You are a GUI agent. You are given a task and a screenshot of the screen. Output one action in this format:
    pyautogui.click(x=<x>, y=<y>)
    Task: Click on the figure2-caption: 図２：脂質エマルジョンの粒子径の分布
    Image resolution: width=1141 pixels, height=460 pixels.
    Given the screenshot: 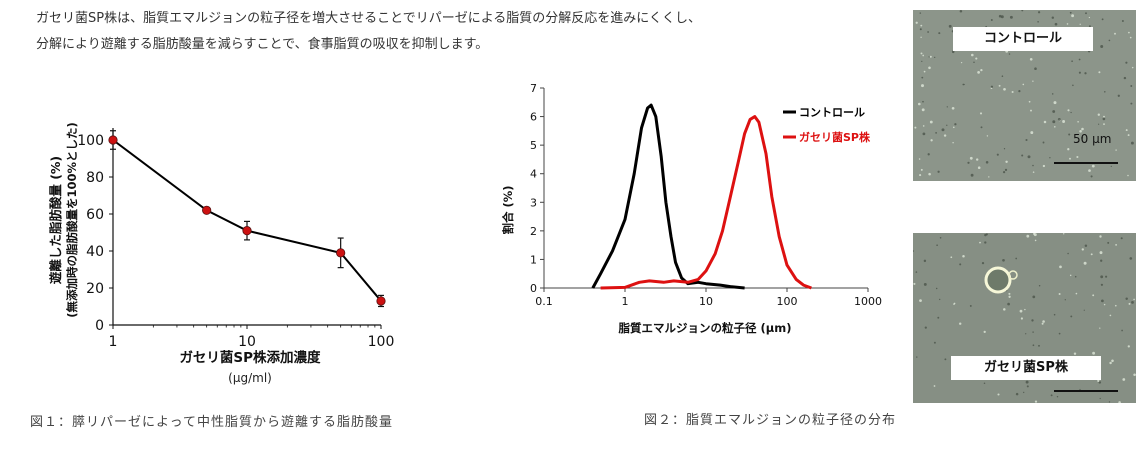 What is the action you would take?
    pyautogui.click(x=770, y=420)
    